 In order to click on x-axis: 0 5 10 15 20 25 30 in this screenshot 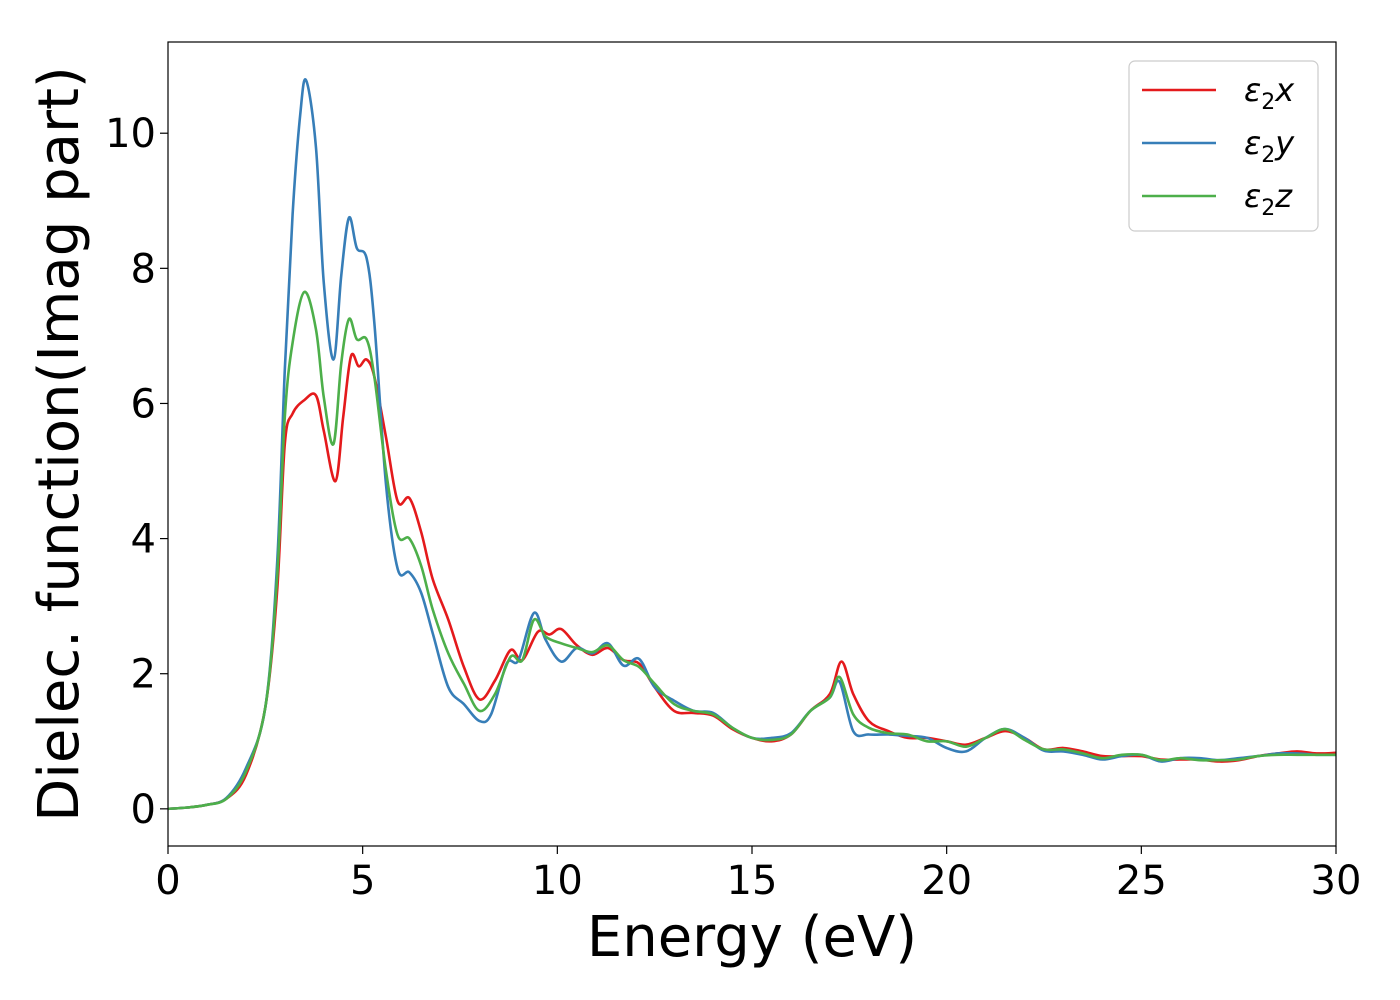, I will do `click(758, 875)`.